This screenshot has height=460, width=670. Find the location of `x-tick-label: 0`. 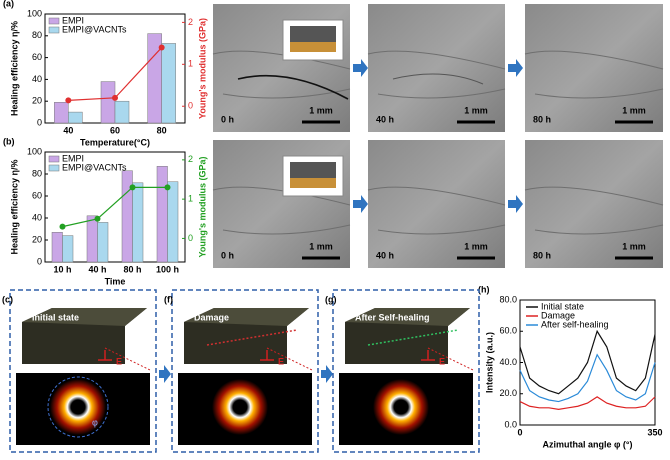

x-tick-label: 0 is located at coordinates (519, 432).